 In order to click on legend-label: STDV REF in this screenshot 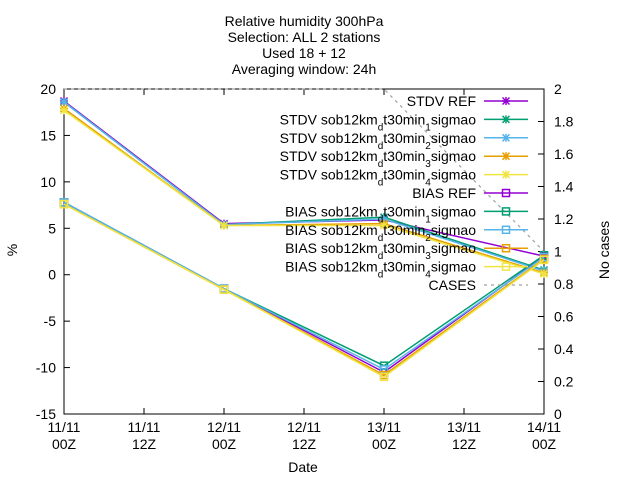, I will do `click(441, 101)`.